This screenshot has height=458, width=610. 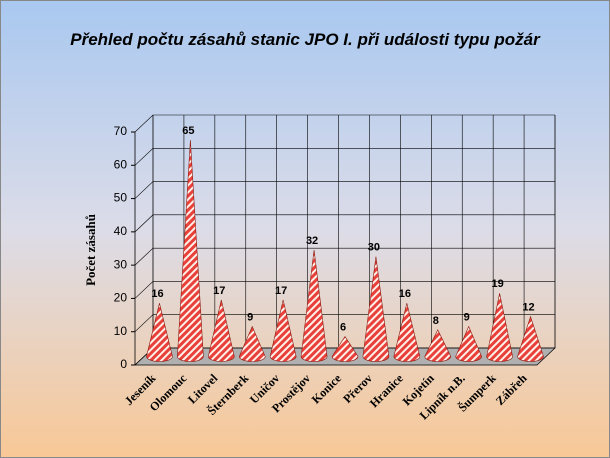 What do you see at coordinates (121, 264) in the screenshot?
I see `y-tick-label: 30` at bounding box center [121, 264].